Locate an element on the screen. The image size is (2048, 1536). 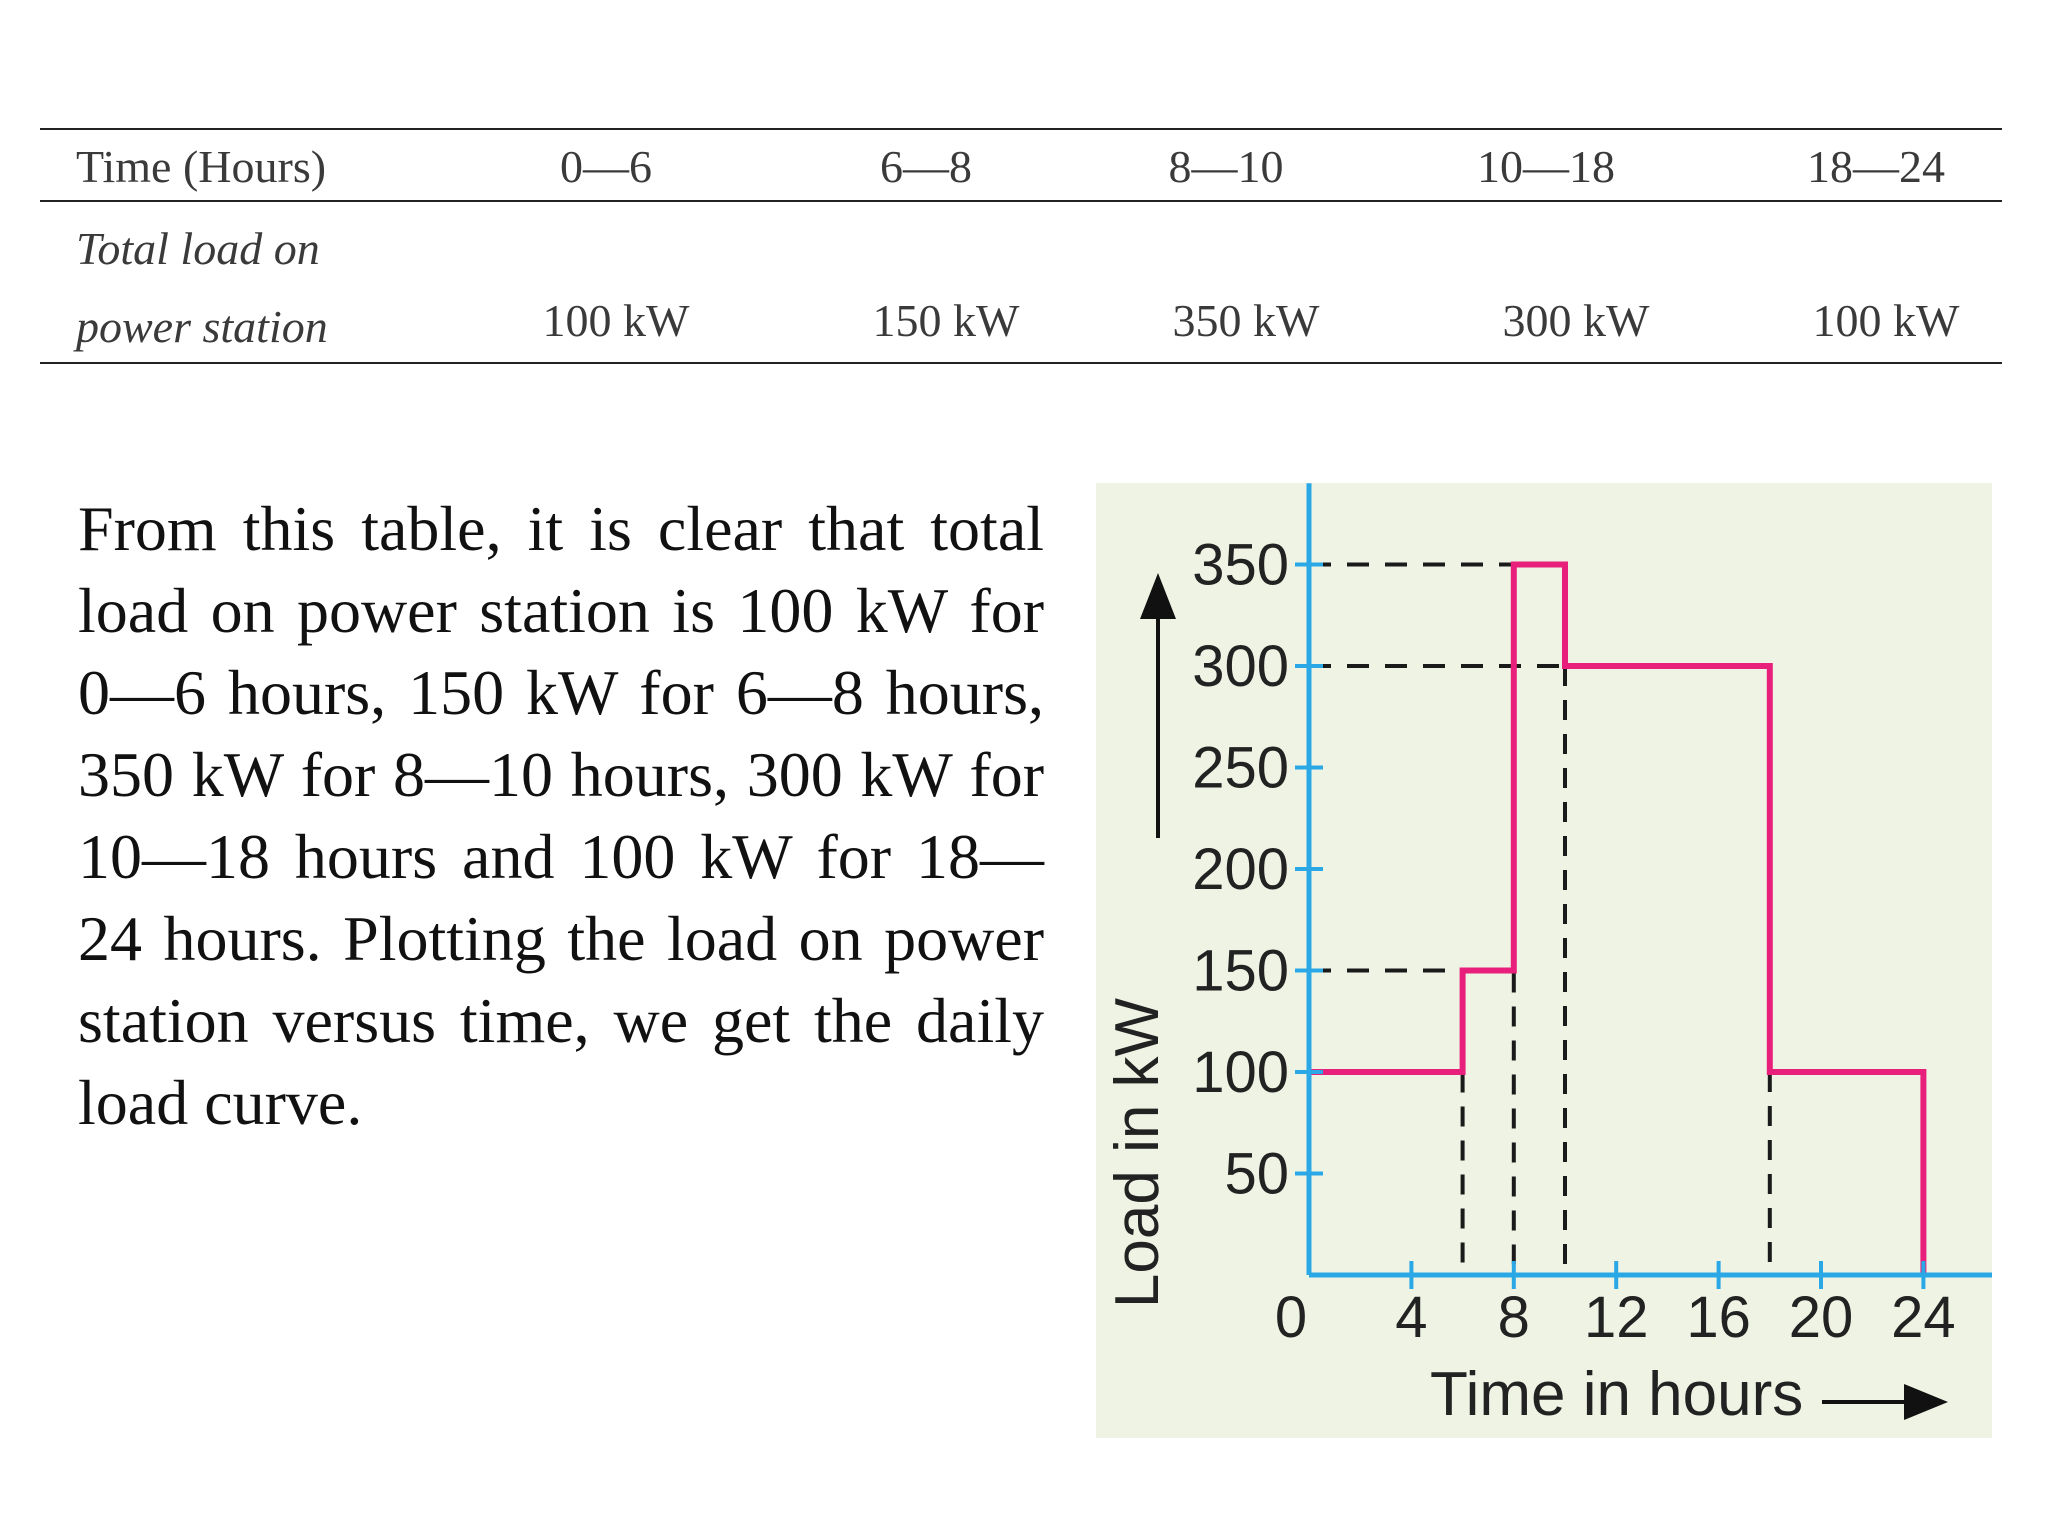
y-tick-label: 150 is located at coordinates (1240, 971).